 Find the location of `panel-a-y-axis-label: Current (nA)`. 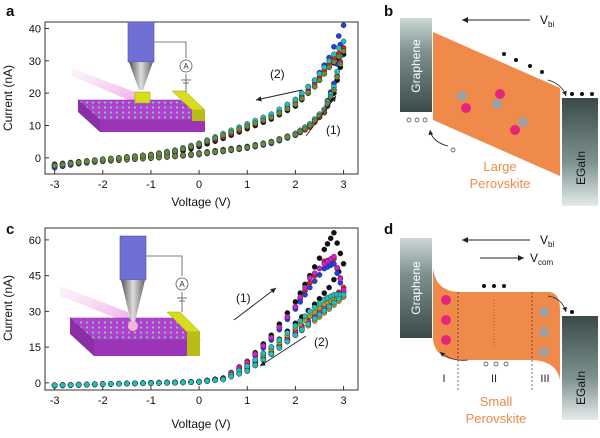

panel-a-y-axis-label: Current (nA) is located at coordinates (8, 98).